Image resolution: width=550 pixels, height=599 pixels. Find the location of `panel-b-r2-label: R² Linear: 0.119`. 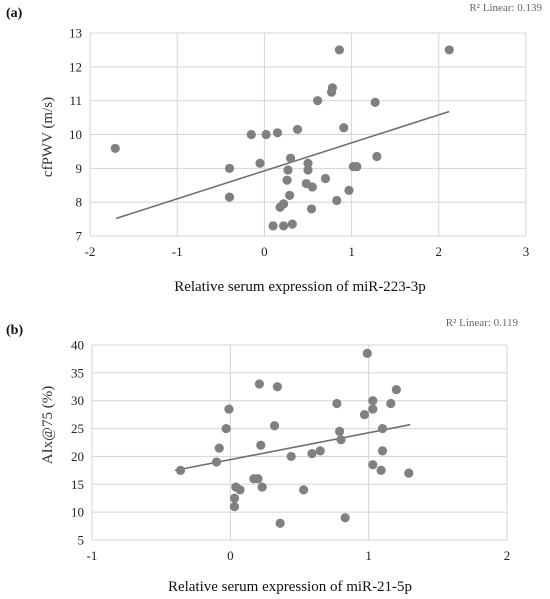

panel-b-r2-label: R² Linear: 0.119 is located at coordinates (482, 323).